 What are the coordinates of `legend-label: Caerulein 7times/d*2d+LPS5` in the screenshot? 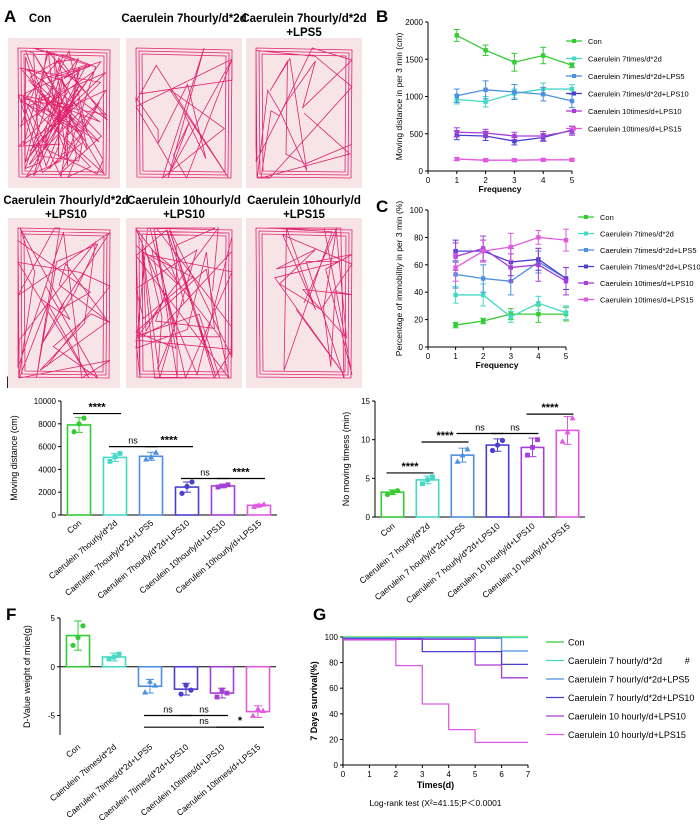 It's located at (648, 250).